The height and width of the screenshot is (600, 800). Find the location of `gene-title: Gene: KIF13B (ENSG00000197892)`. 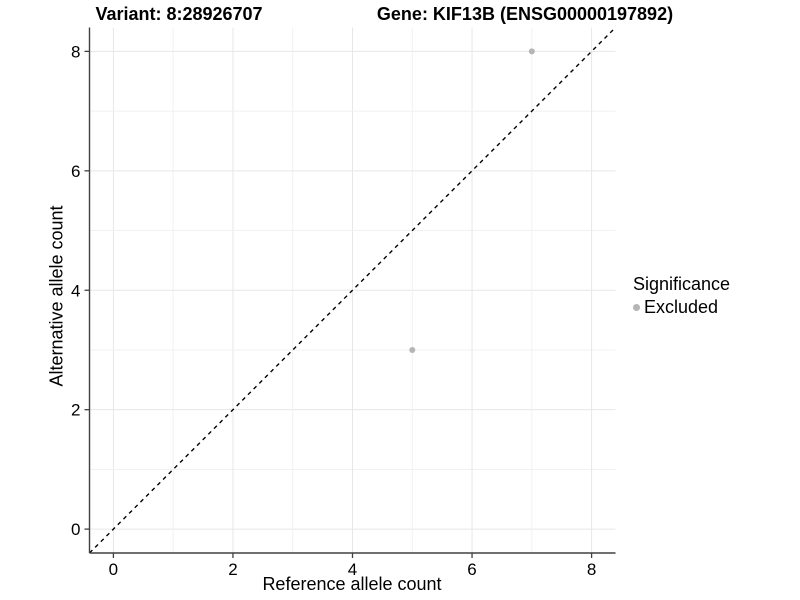

gene-title: Gene: KIF13B (ENSG00000197892) is located at coordinates (525, 14).